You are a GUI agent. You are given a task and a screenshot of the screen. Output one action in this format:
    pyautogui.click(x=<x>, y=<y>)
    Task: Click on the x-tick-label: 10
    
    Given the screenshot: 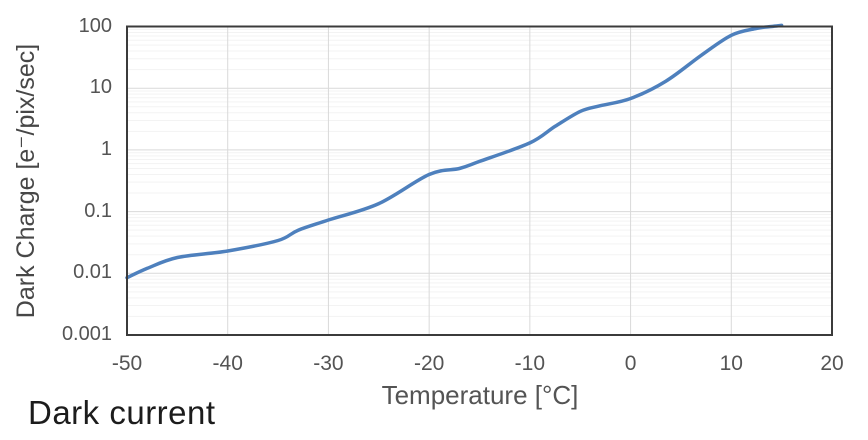 What is the action you would take?
    pyautogui.click(x=731, y=363)
    